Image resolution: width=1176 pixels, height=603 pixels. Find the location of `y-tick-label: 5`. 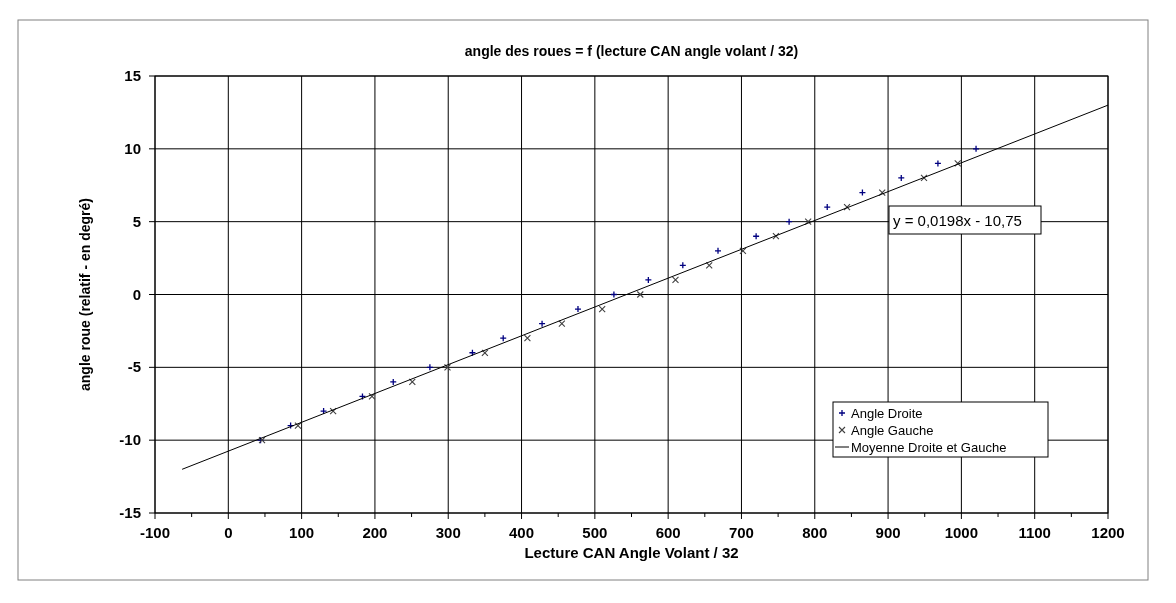

y-tick-label: 5 is located at coordinates (136, 221).